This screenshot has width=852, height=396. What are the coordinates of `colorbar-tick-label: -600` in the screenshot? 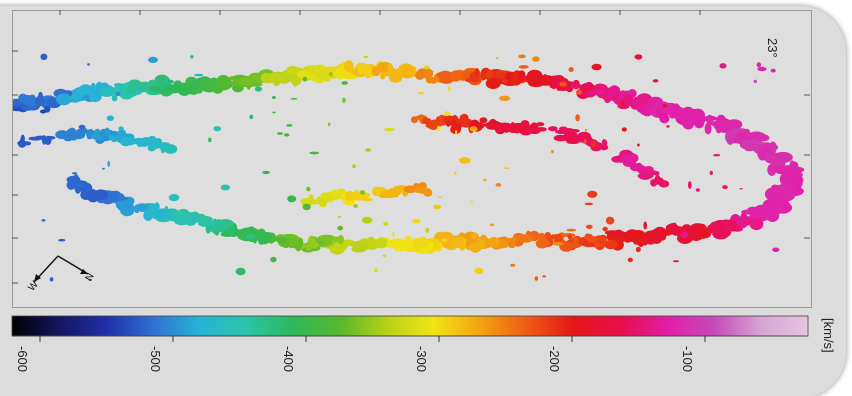 It's located at (22, 359).